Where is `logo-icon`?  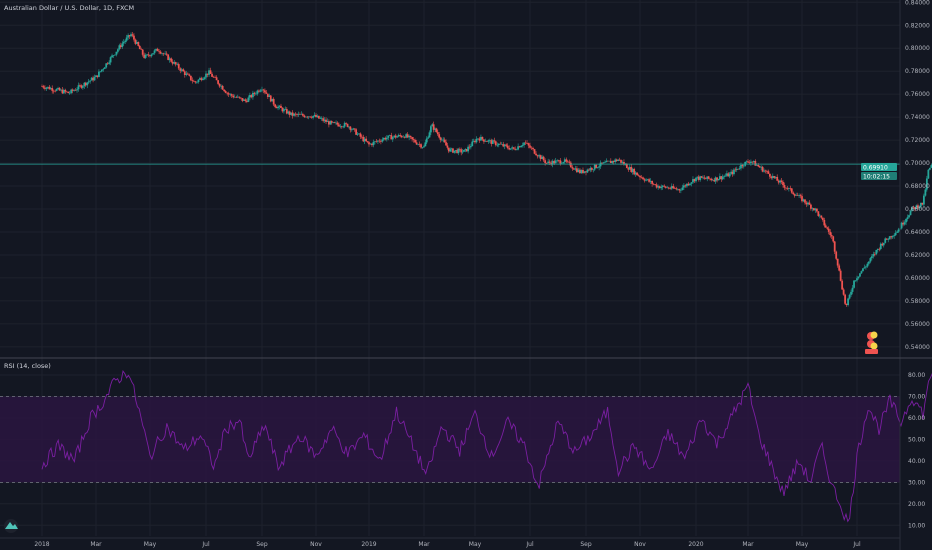 logo-icon is located at coordinates (11, 526).